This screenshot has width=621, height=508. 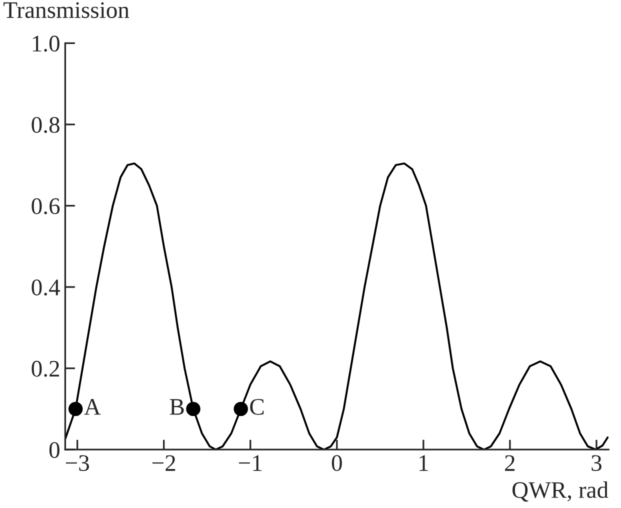 What do you see at coordinates (177, 407) in the screenshot?
I see `annotation: B` at bounding box center [177, 407].